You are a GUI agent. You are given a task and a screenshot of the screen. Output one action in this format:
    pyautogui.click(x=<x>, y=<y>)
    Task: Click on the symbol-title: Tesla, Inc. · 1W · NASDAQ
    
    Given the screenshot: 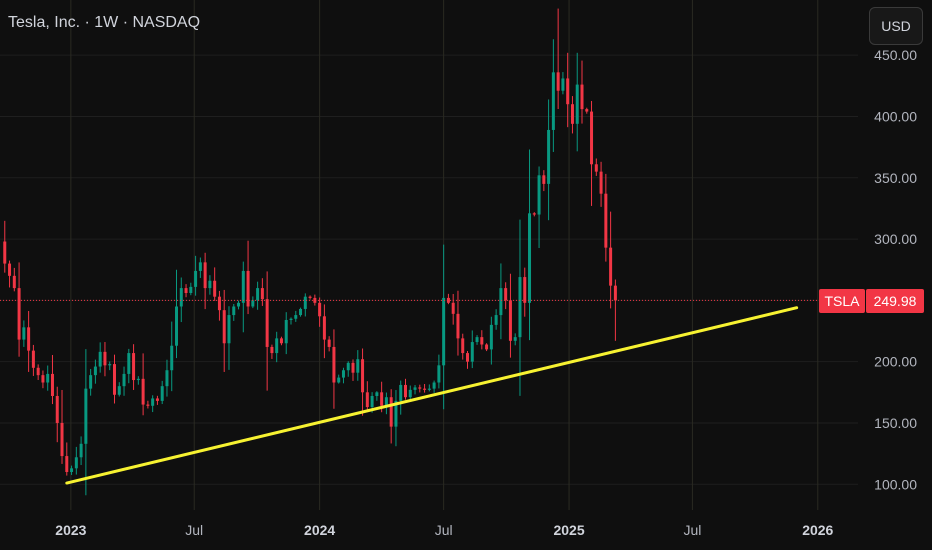 What is the action you would take?
    pyautogui.click(x=104, y=22)
    